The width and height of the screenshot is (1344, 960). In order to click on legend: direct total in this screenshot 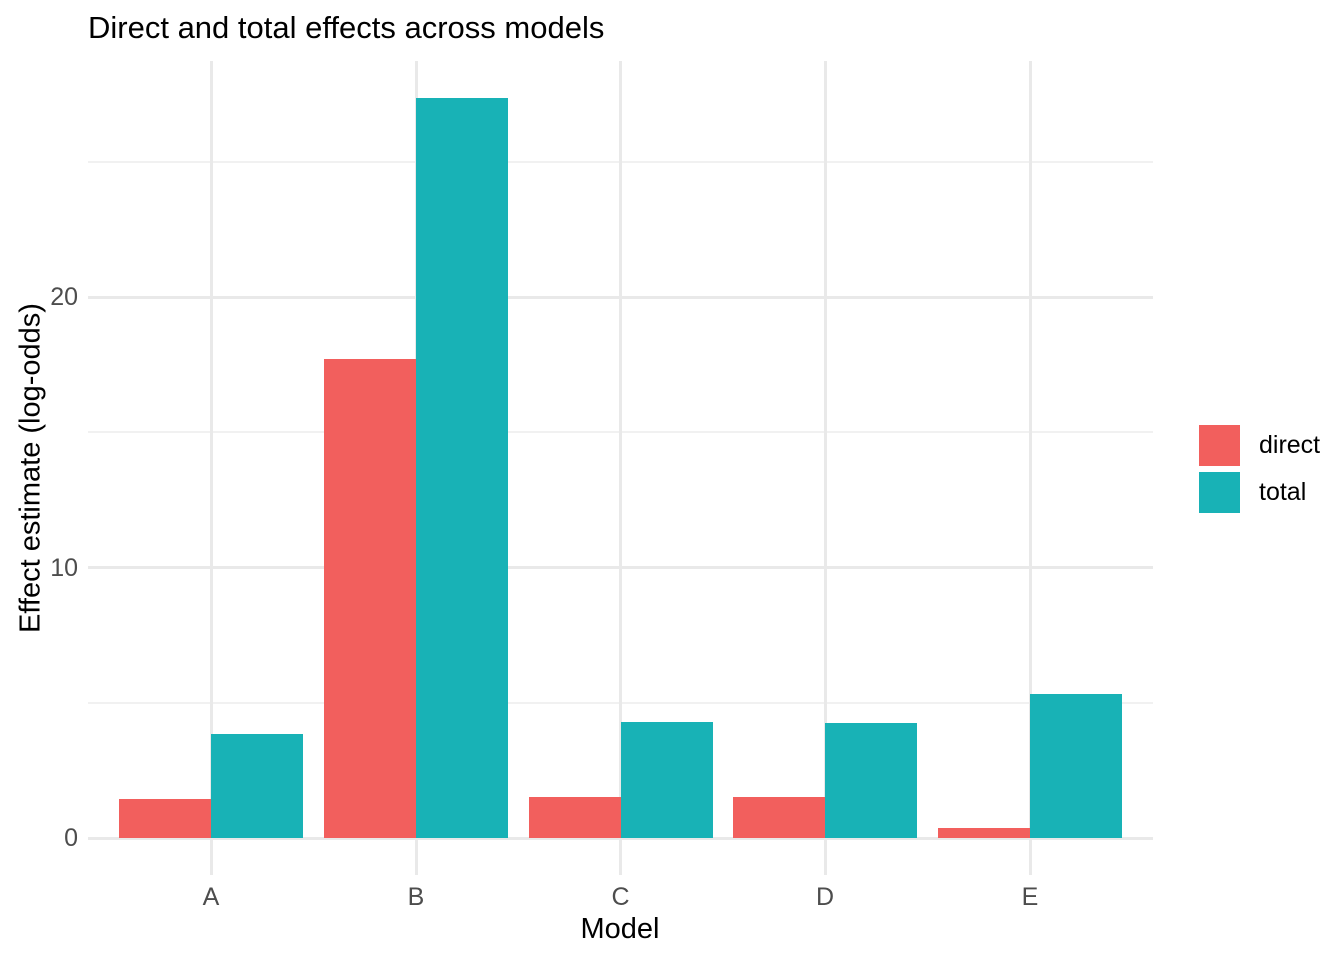, I will do `click(1259, 472)`.